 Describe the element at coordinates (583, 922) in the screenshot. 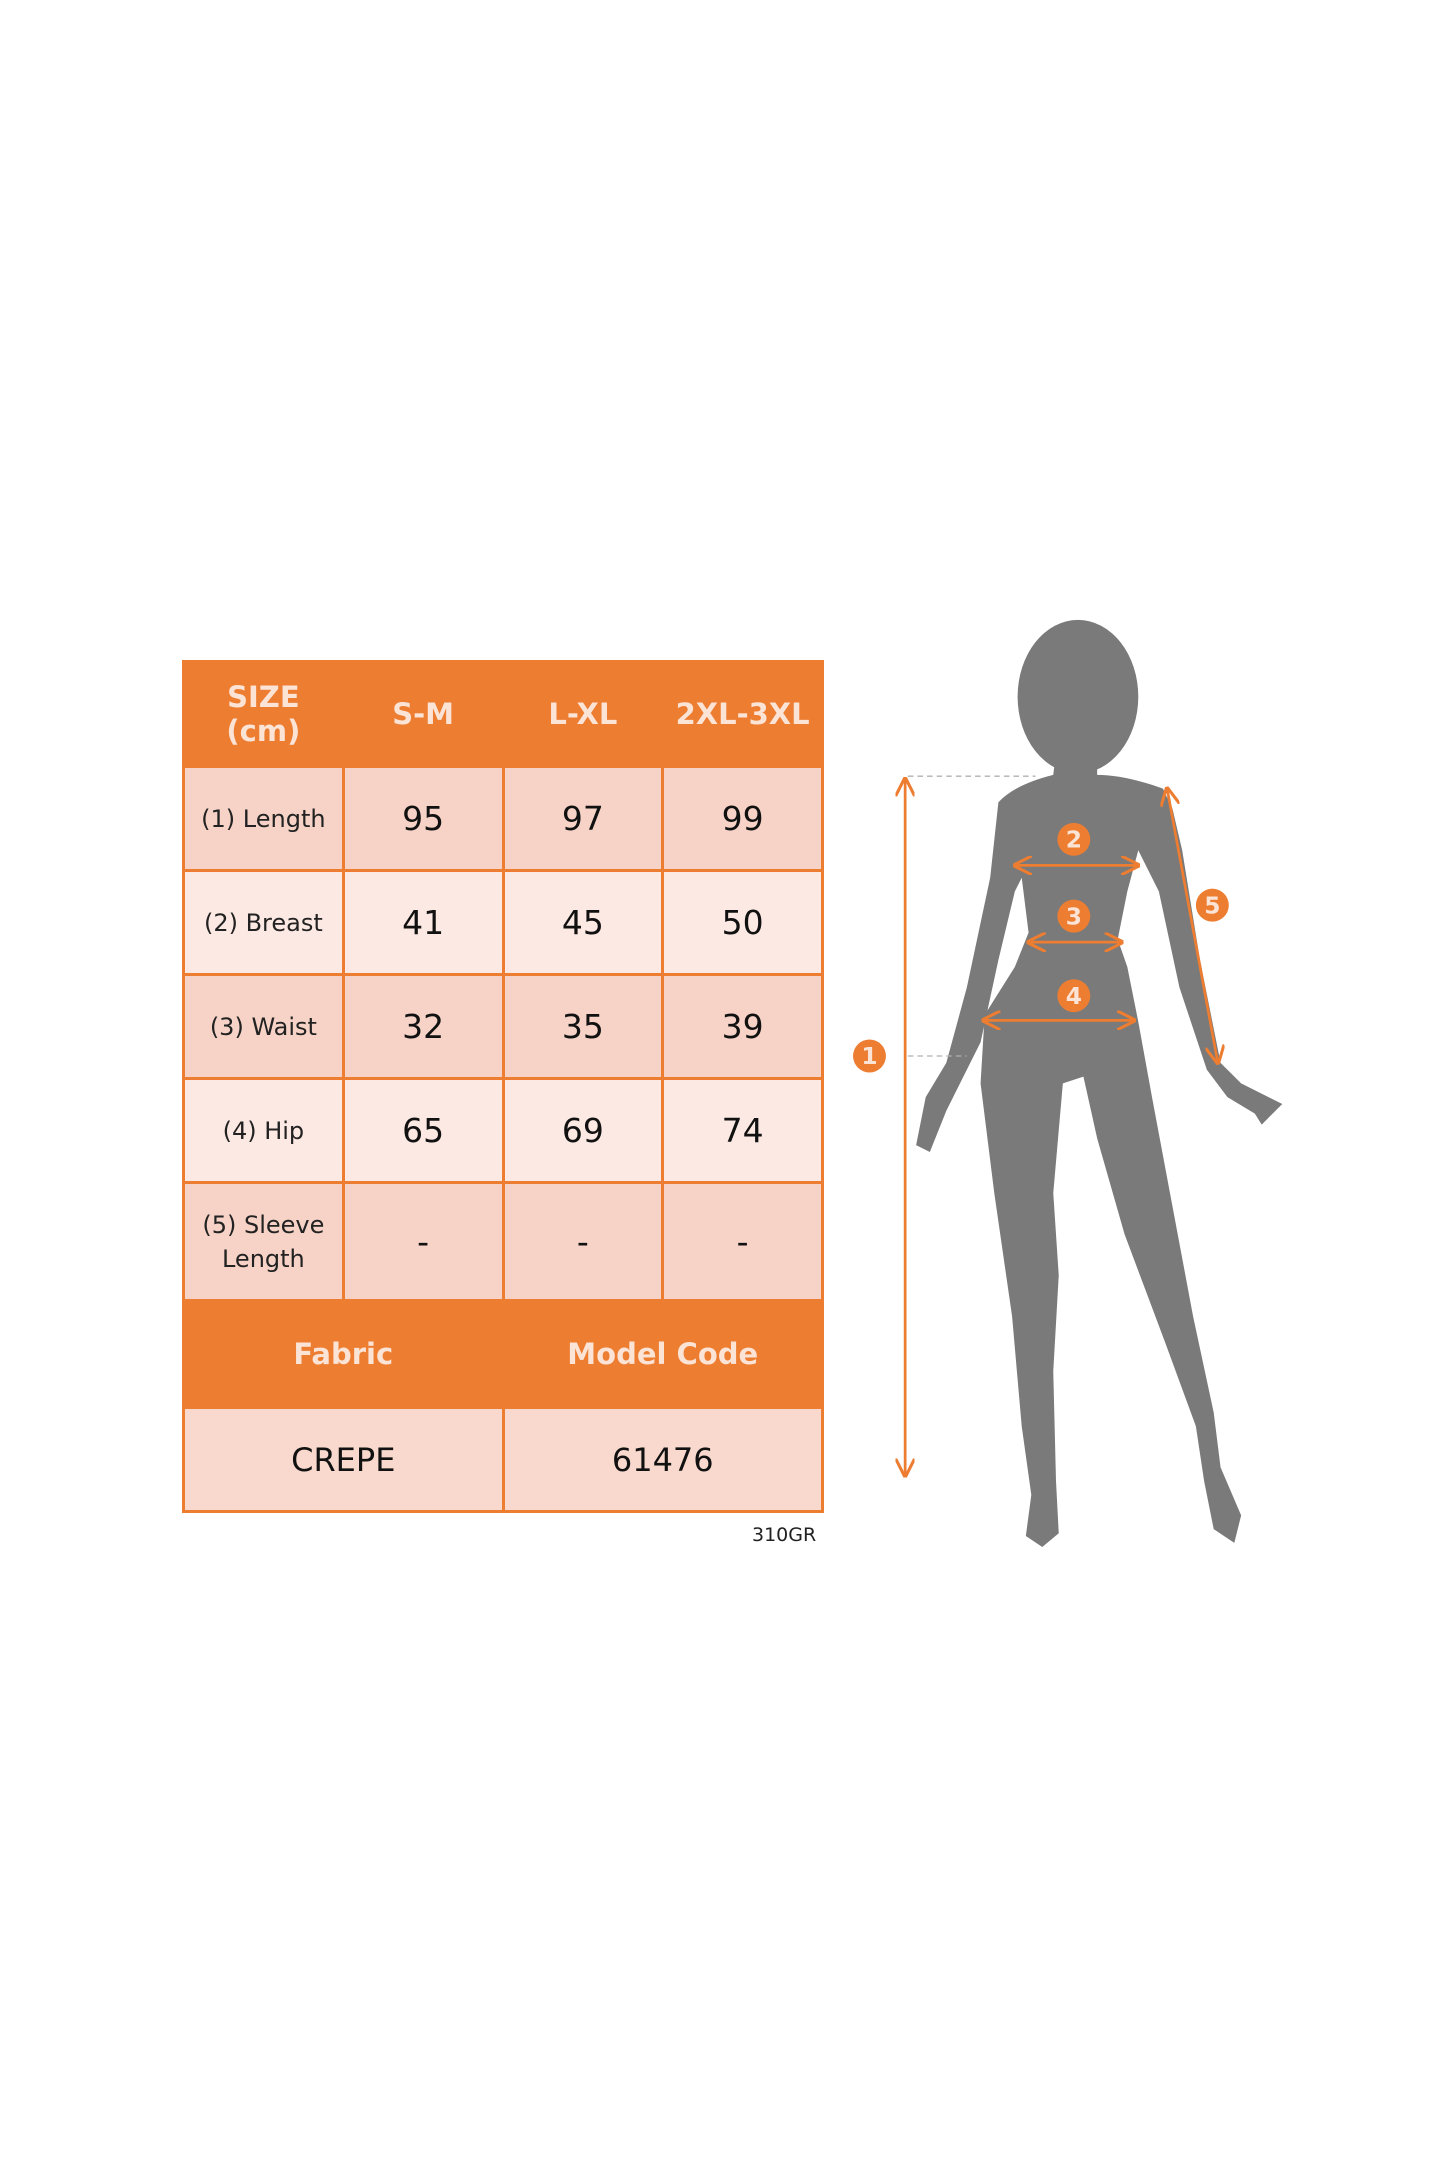

I see `cell: 45` at that location.